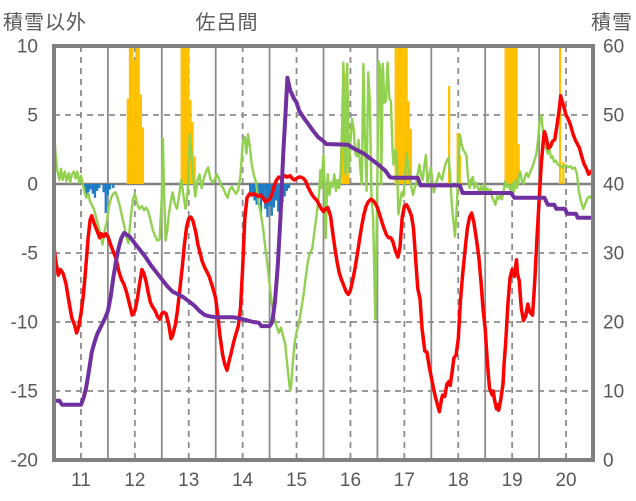  What do you see at coordinates (613, 47) in the screenshot?
I see `right-tick-label: 60` at bounding box center [613, 47].